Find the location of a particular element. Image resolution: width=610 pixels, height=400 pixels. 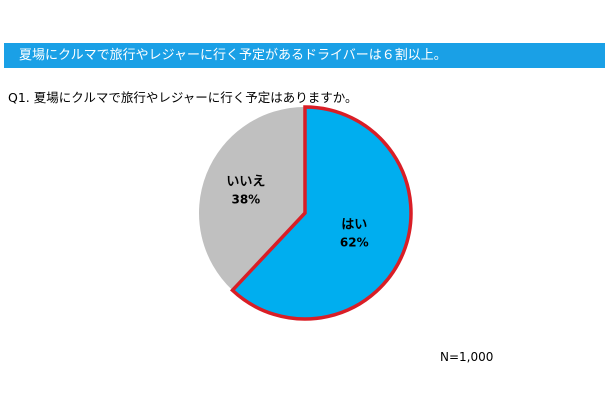

pie-label-percent: 62% is located at coordinates (354, 243).